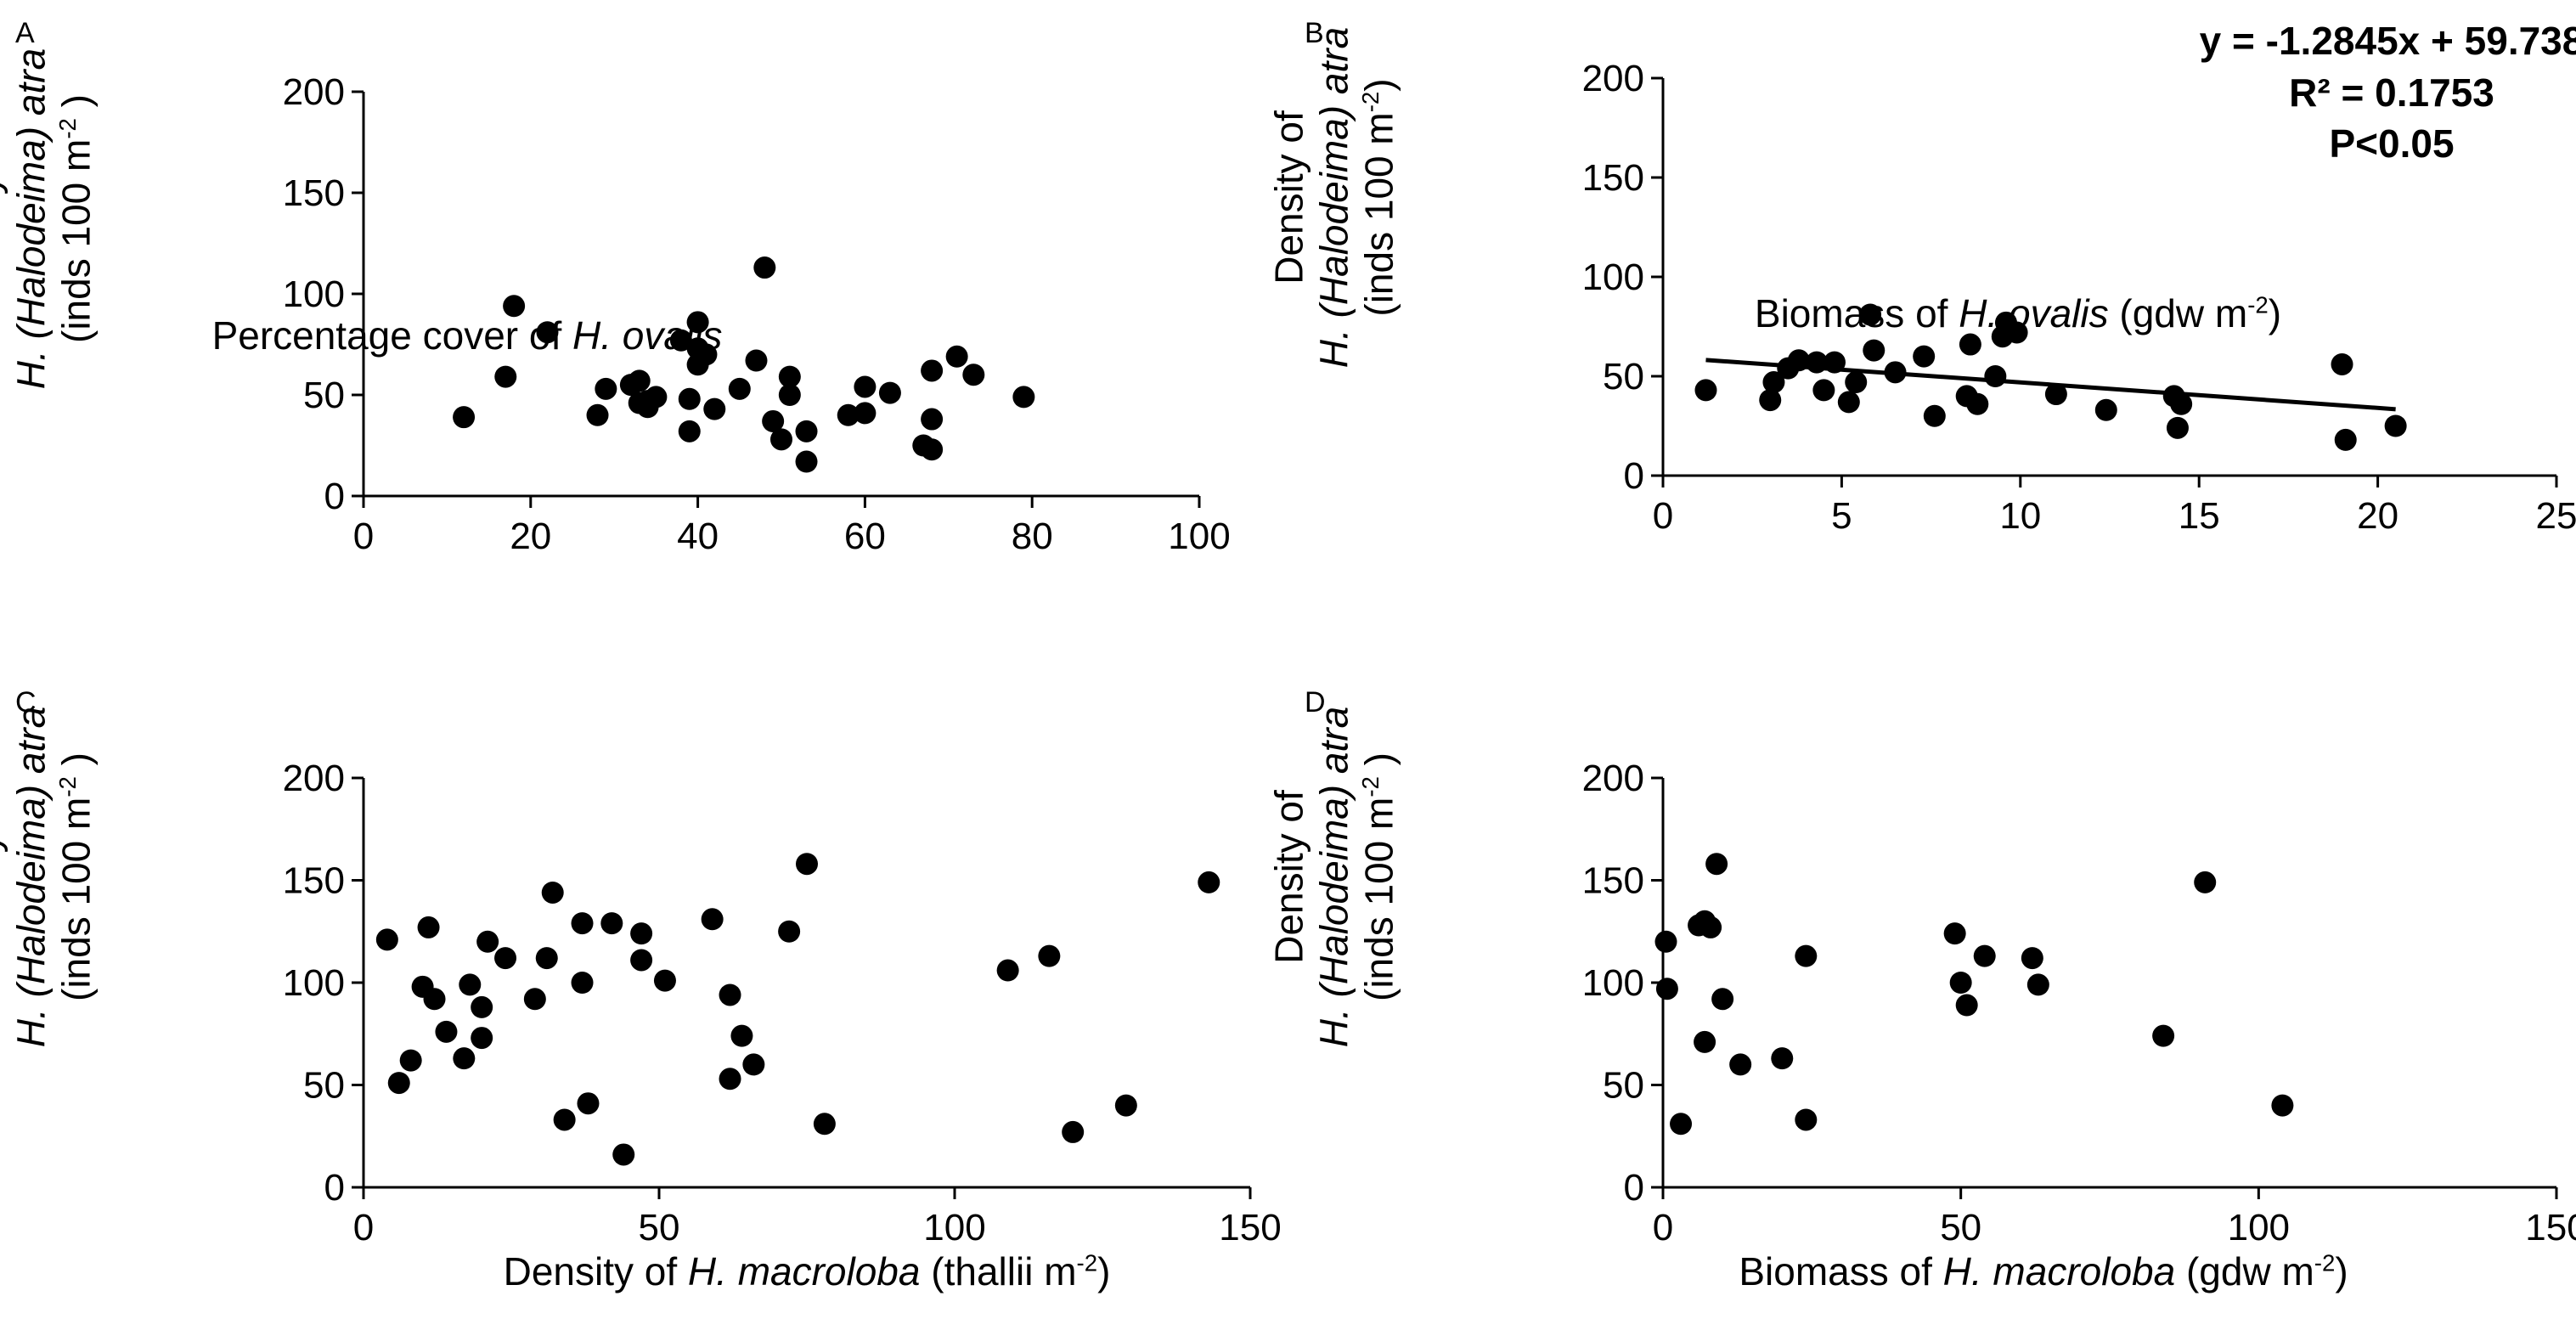 The image size is (2576, 1330). I want to click on y-label-line3: (inds 100 m-2 ), so click(1378, 876).